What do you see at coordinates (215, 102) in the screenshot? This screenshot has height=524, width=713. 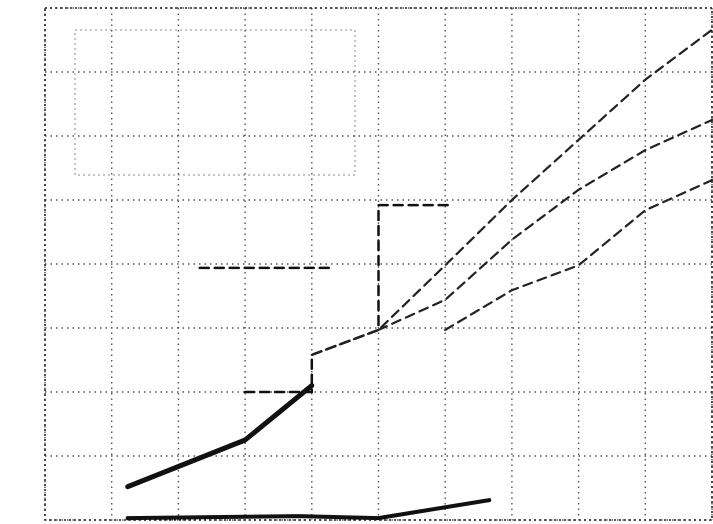 I see `legend-box` at bounding box center [215, 102].